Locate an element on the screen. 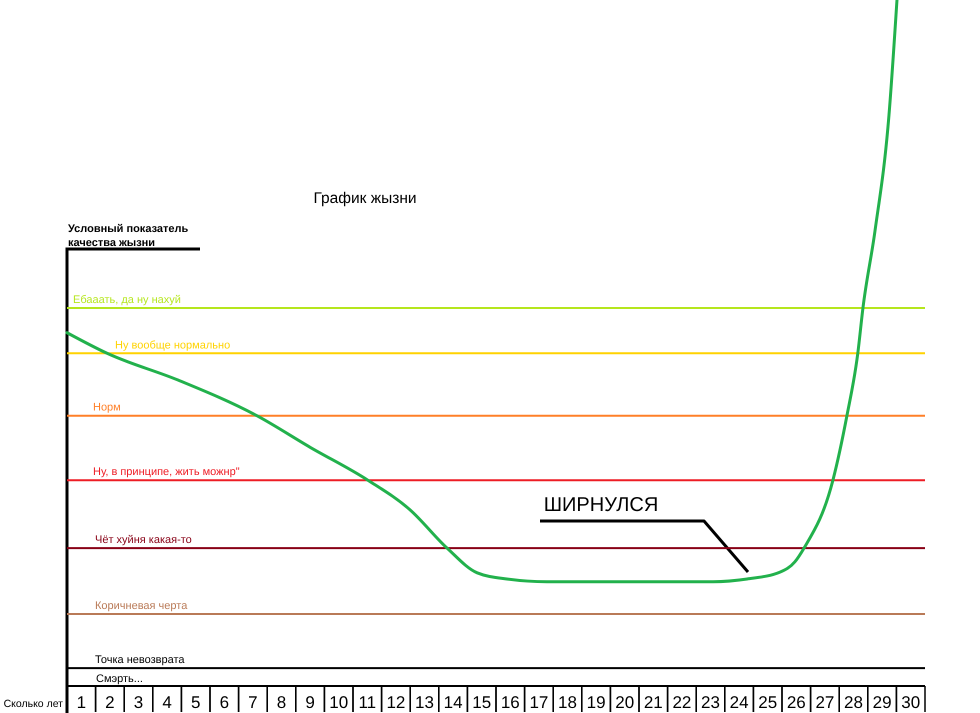 The image size is (980, 713). x-tick-label: 13 is located at coordinates (424, 702).